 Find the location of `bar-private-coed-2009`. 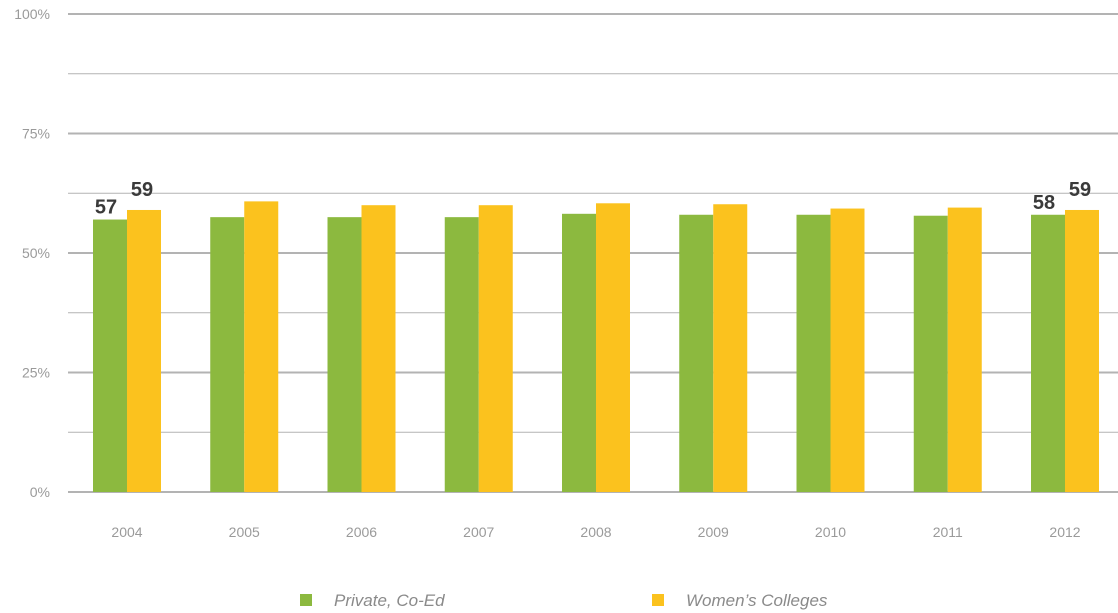

bar-private-coed-2009 is located at coordinates (696, 353).